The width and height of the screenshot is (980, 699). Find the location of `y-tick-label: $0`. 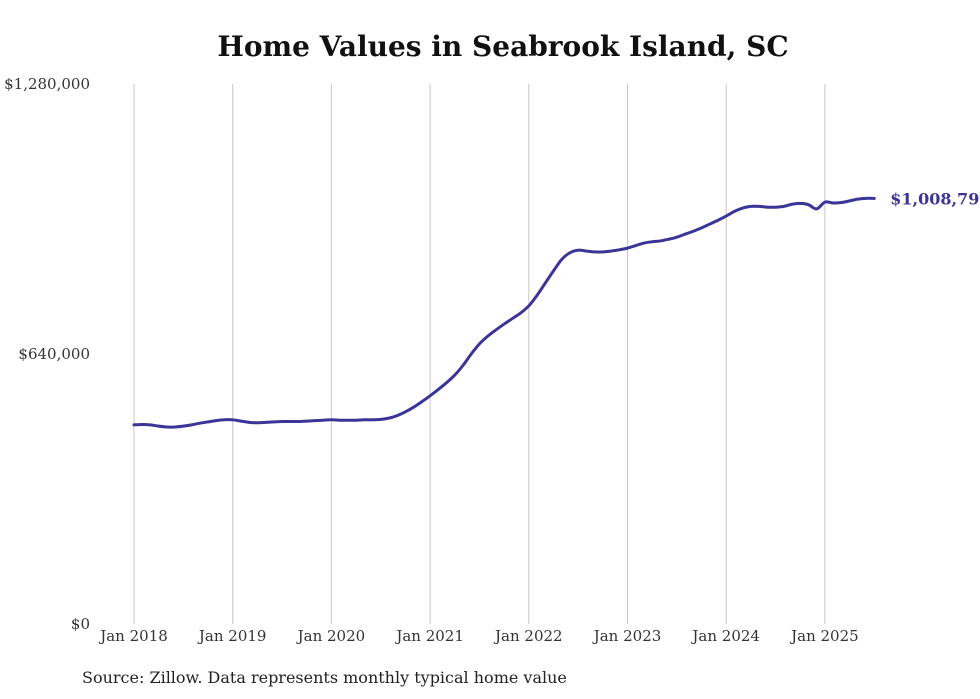

y-tick-label: $0 is located at coordinates (80, 624).